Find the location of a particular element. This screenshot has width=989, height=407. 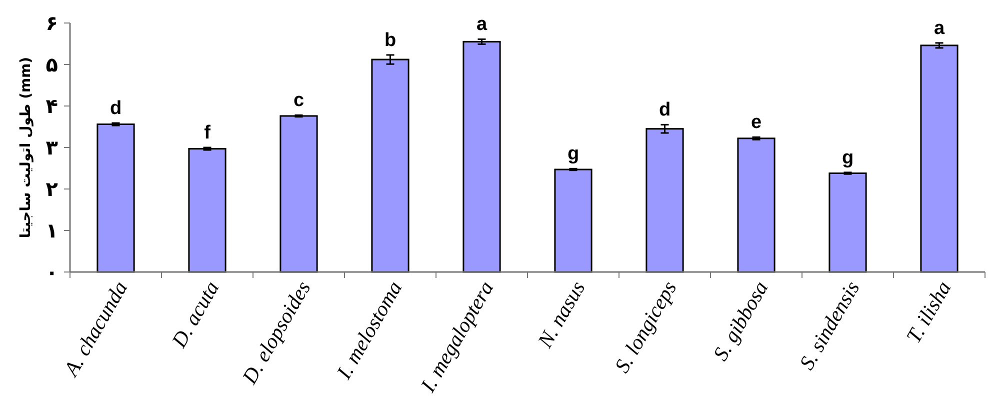

y-axis-title: طول اتولیت ساجیتا (mm) is located at coordinates (26, 147).